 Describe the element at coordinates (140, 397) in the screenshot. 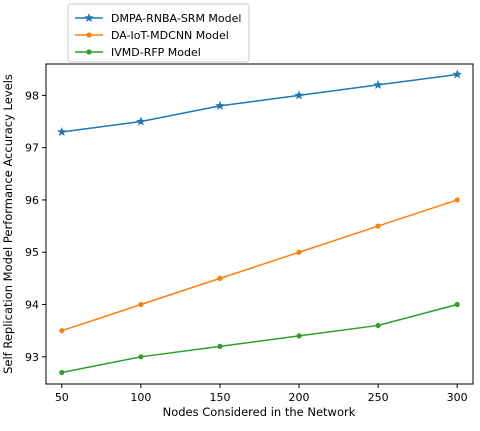

I see `x-tick-label: 100` at that location.